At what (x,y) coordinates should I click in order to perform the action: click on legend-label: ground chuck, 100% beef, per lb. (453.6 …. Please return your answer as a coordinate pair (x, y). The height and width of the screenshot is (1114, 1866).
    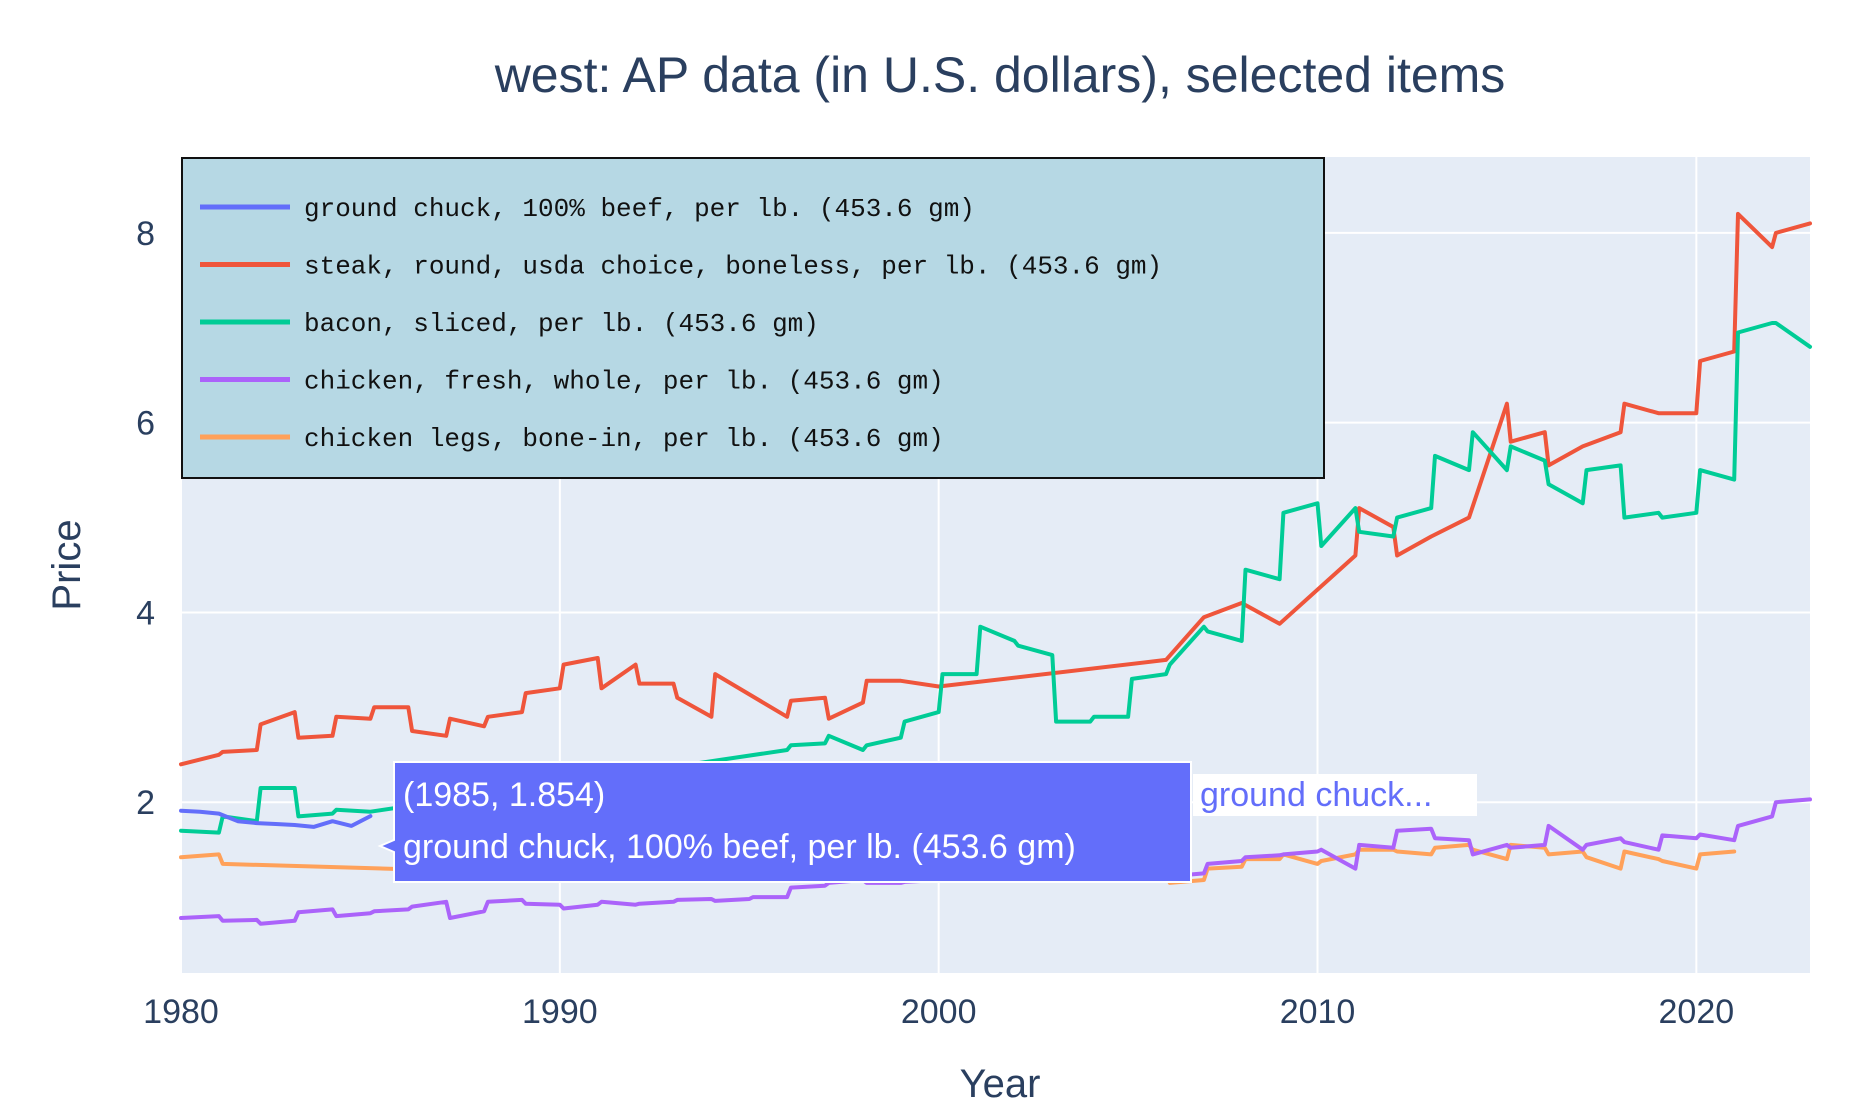
    Looking at the image, I should click on (639, 209).